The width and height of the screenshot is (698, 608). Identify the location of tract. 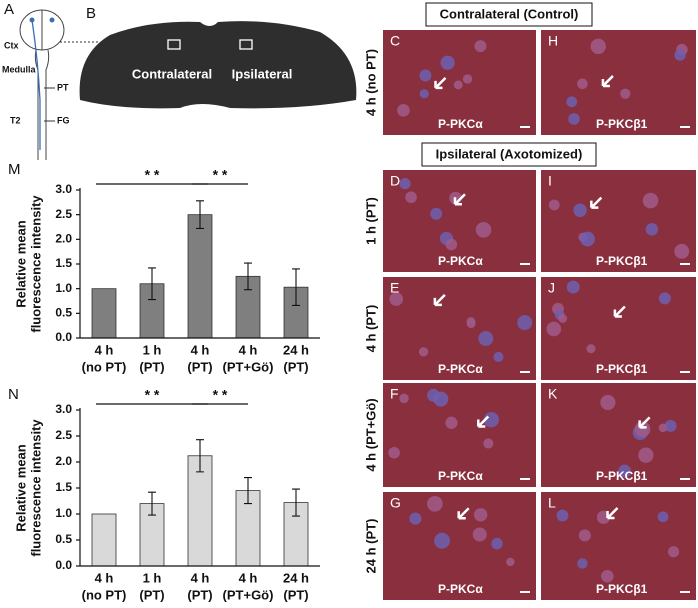
(36, 84).